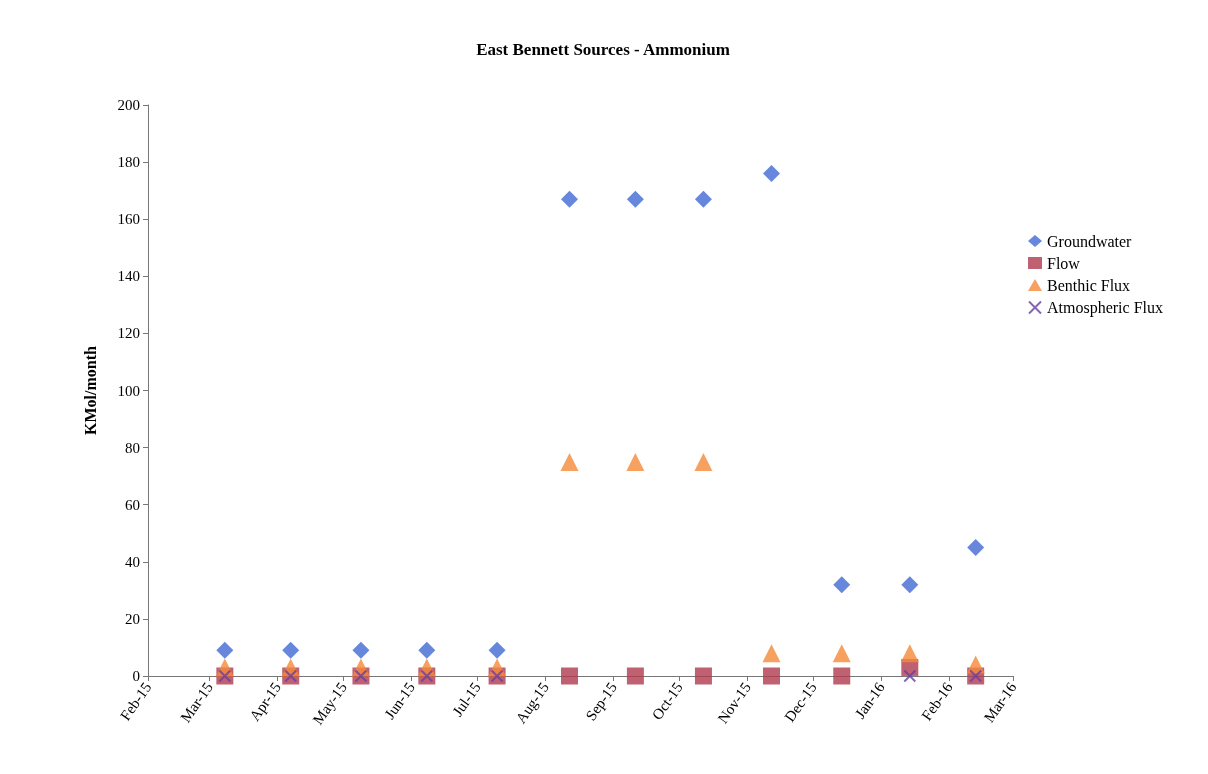 Image resolution: width=1208 pixels, height=774 pixels. I want to click on legend-label: Atmospheric Flux, so click(1105, 308).